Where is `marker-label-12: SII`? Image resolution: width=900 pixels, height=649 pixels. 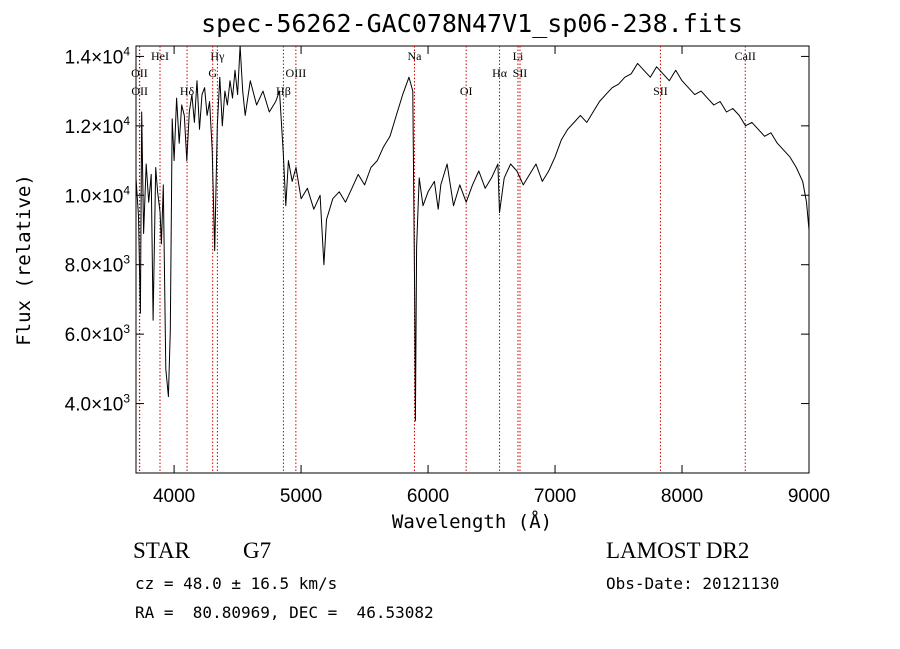 marker-label-12: SII is located at coordinates (520, 73).